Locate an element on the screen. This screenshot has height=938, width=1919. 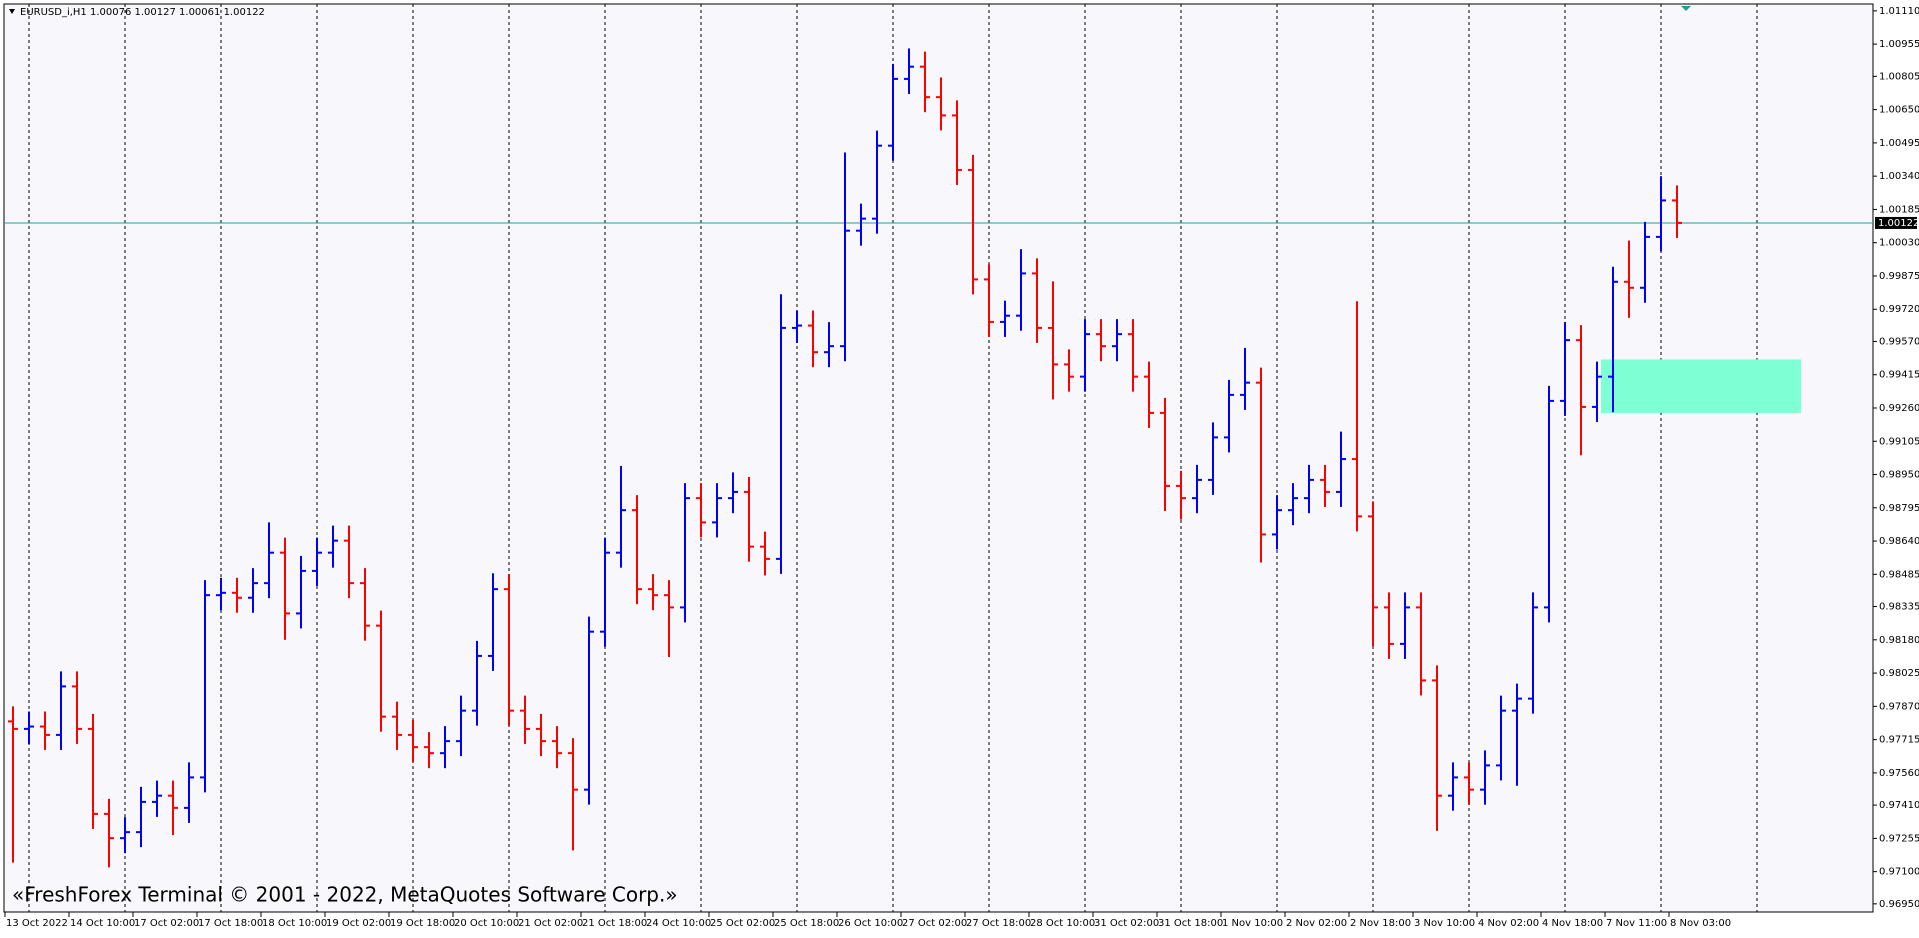
x-tick-label: 4 Nov 02:00 is located at coordinates (1508, 923).